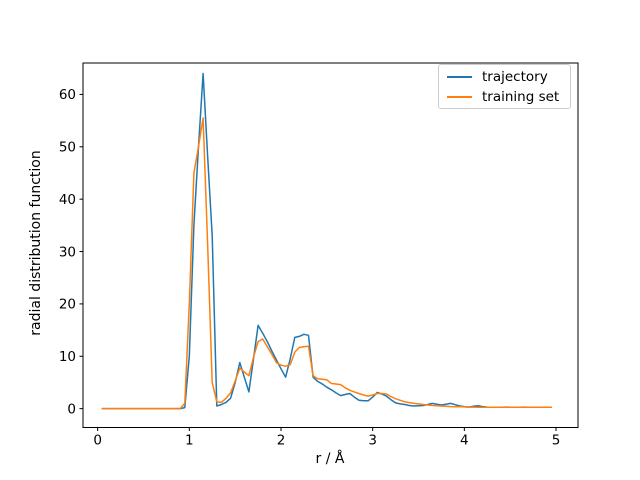  Describe the element at coordinates (330, 459) in the screenshot. I see `x-axis-label: r / Å` at that location.